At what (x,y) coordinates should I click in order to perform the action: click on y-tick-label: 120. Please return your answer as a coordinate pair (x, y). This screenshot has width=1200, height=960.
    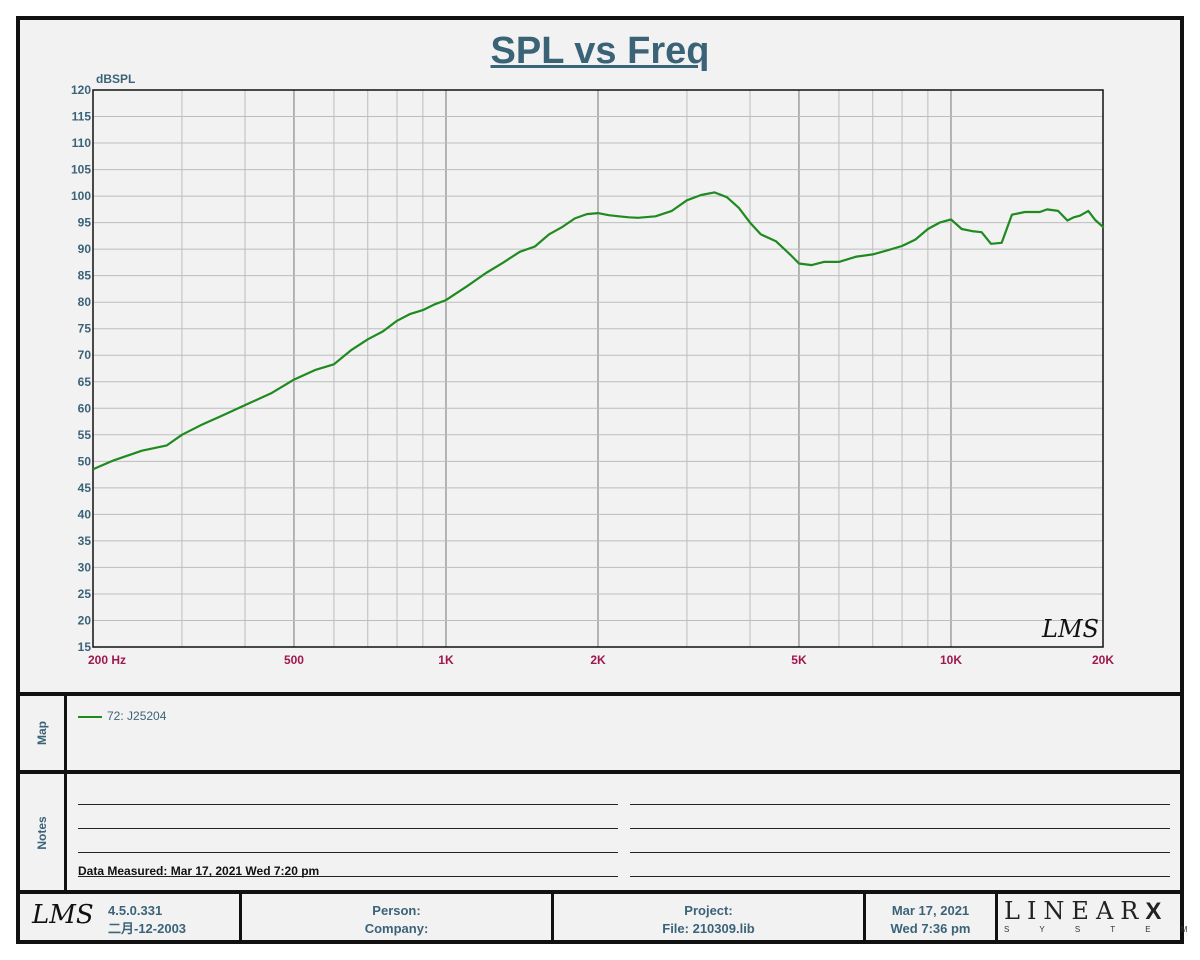
    Looking at the image, I should click on (81, 90).